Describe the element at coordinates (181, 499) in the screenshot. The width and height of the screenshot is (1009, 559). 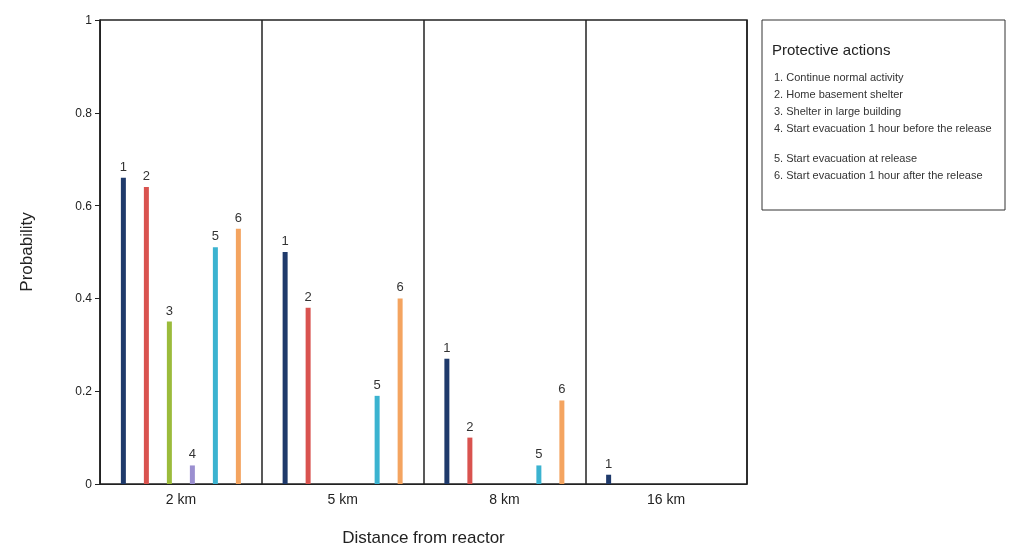
I see `x-tick-label: 2 km` at that location.